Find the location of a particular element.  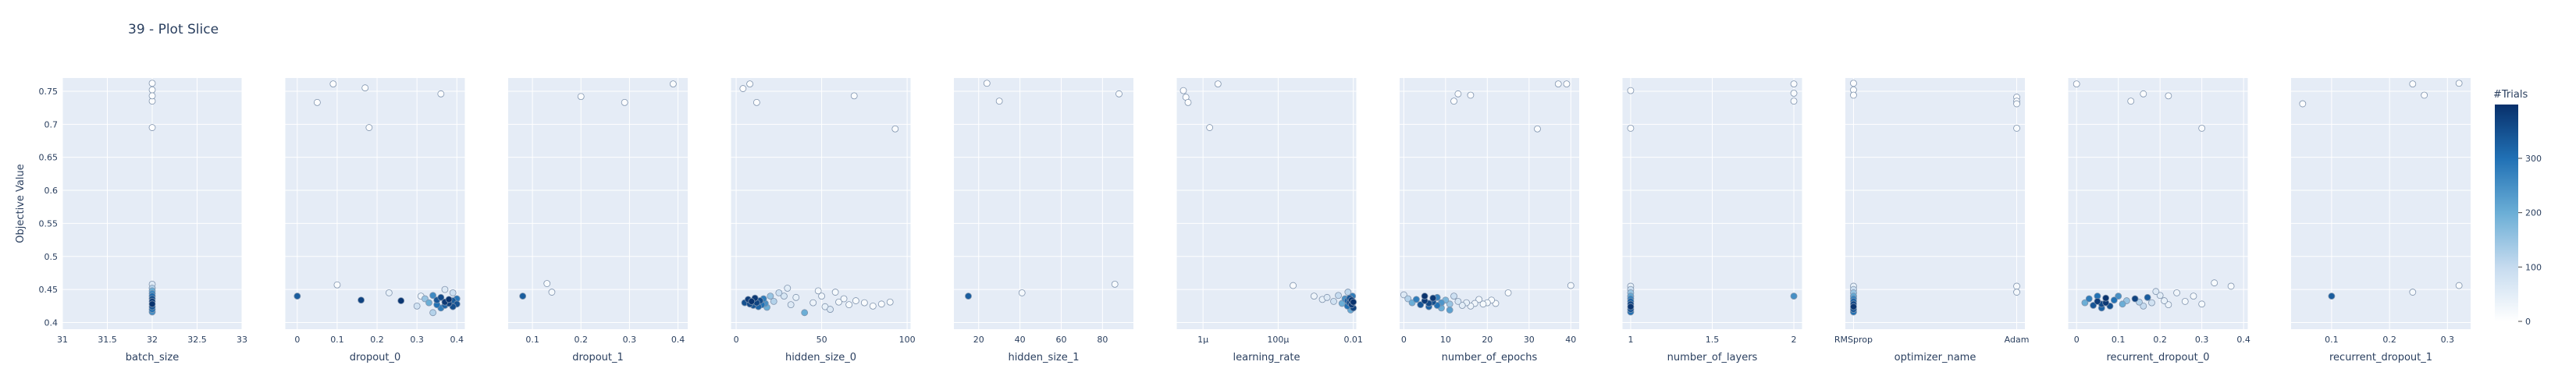

subplot-dropout-1: 0.1 0.2 0.3 0.4 dropout_1 is located at coordinates (598, 221).